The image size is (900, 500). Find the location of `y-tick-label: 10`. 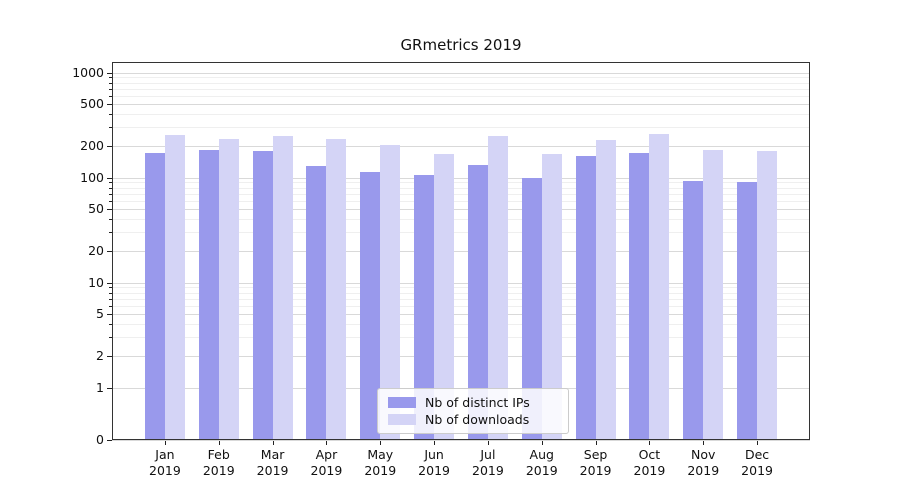

y-tick-label: 10 is located at coordinates (96, 282).